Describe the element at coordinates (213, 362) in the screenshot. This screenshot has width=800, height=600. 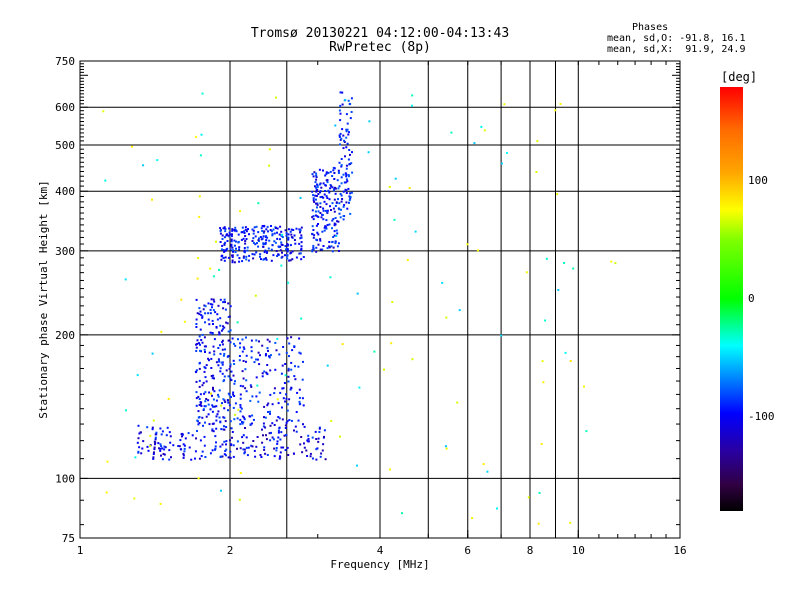
I see `series-f1-cusp-trace` at that location.